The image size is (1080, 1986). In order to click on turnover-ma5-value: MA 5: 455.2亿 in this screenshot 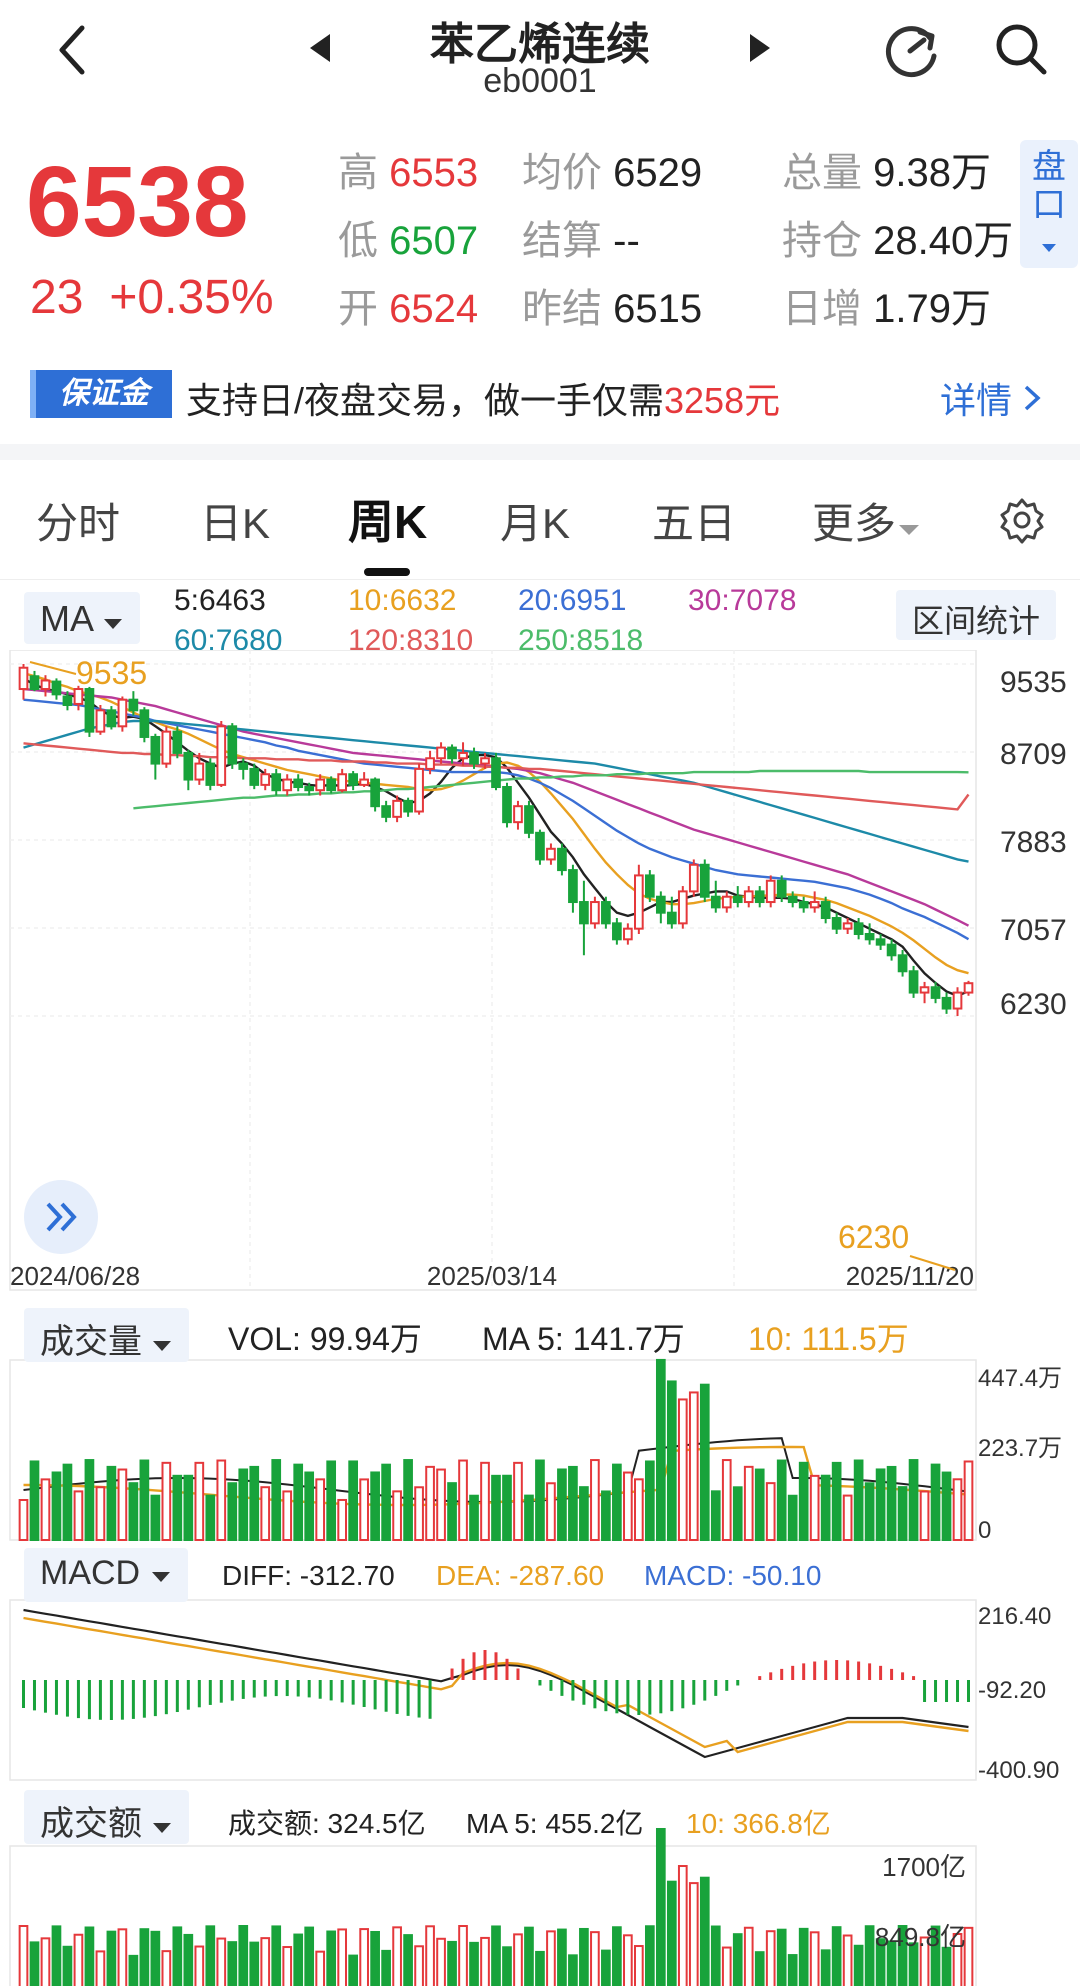, I will do `click(555, 1823)`.